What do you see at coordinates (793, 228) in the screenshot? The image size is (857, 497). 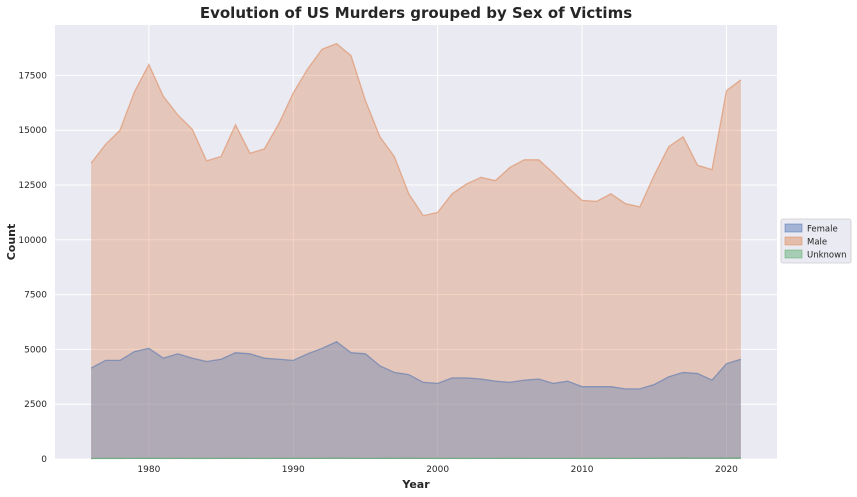 I see `legend-swatch-female` at bounding box center [793, 228].